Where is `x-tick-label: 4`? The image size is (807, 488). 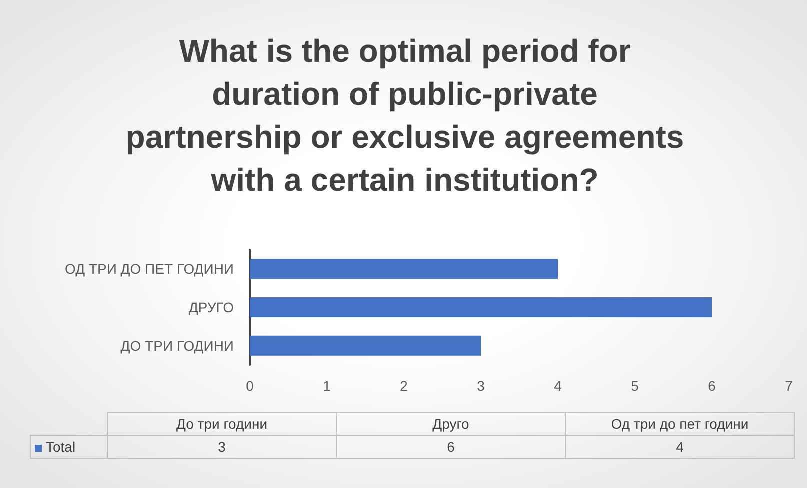
x-tick-label: 4 is located at coordinates (558, 386).